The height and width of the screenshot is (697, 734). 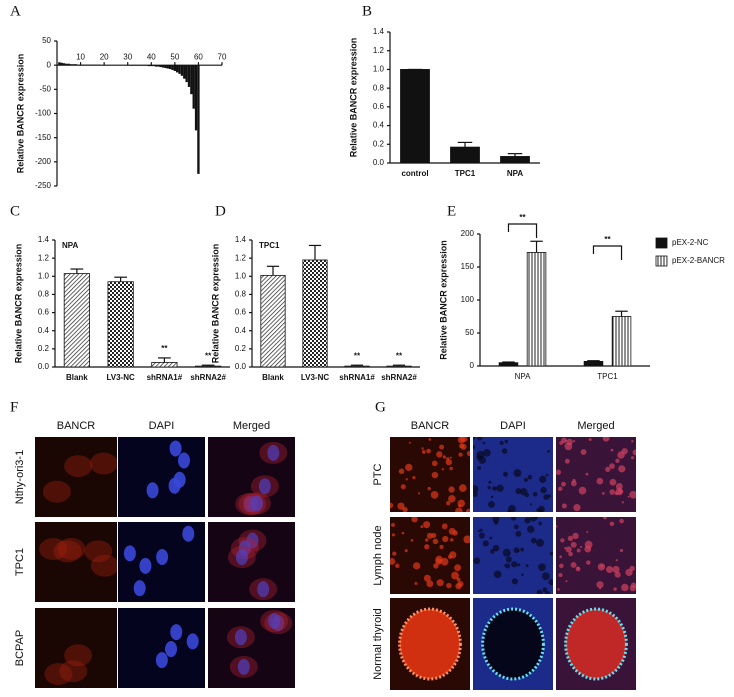 I want to click on row-label: PTC, so click(x=378, y=474).